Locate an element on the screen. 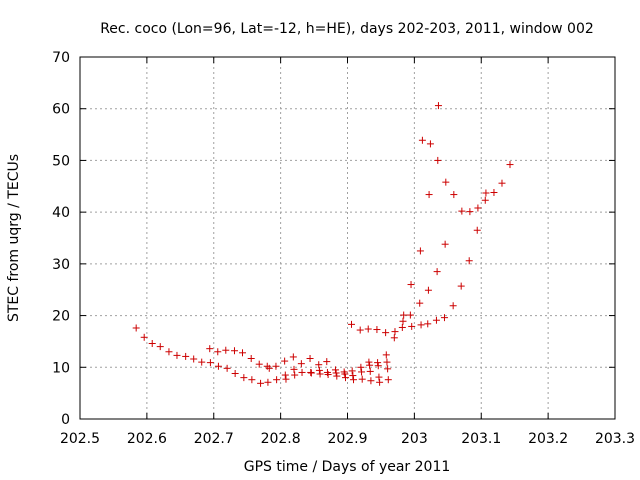  x-axis-label: GPS time / Days of year 2011 is located at coordinates (347, 467).